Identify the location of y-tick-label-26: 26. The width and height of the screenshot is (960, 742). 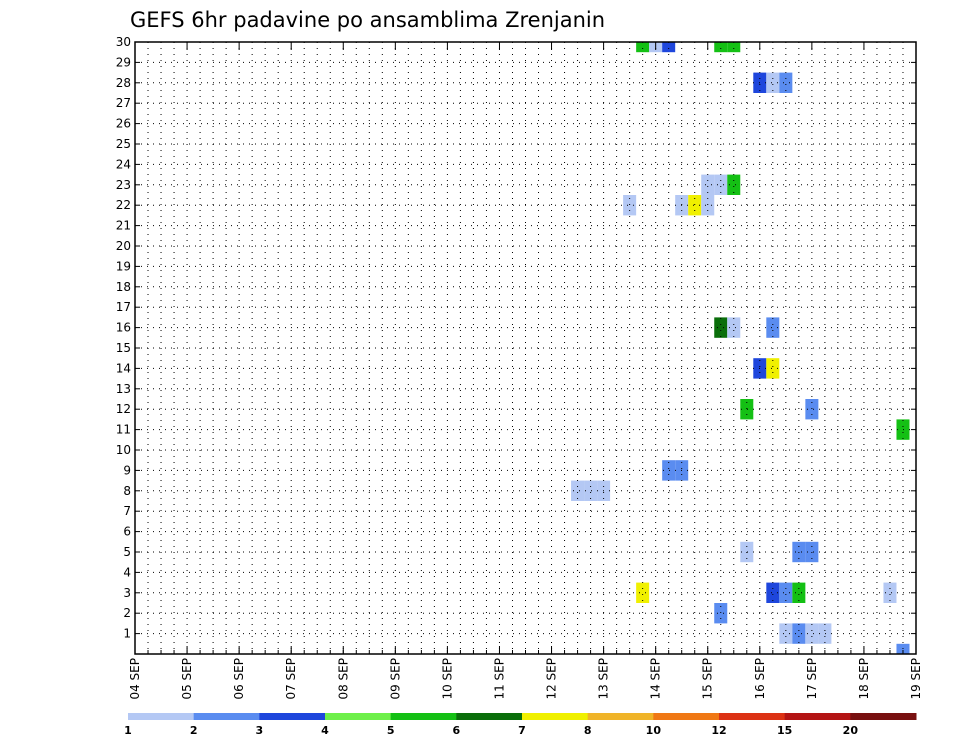
(123, 124).